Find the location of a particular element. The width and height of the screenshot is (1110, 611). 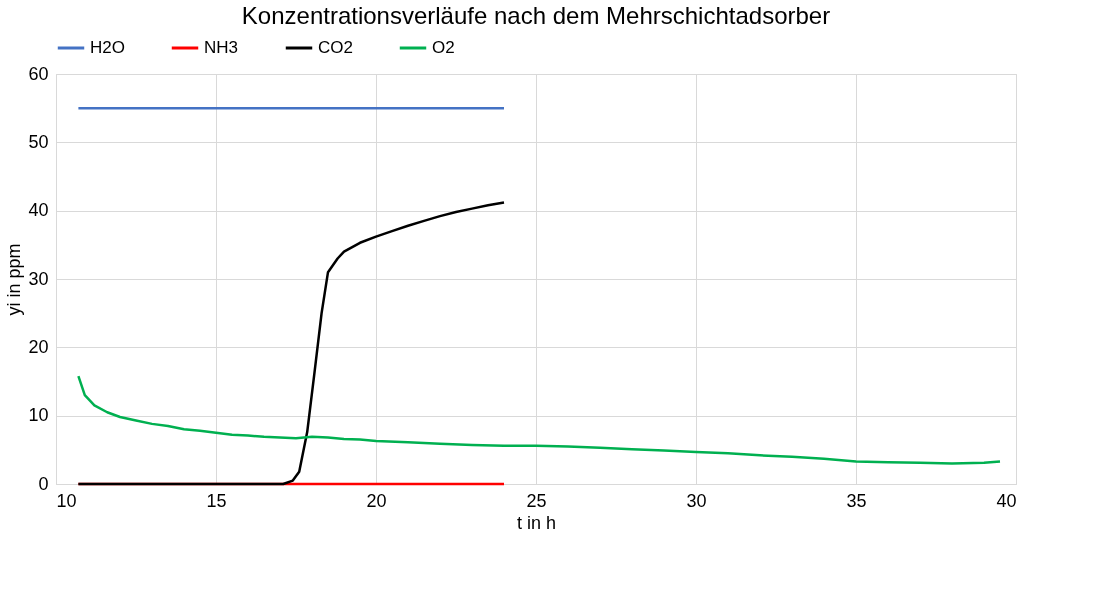

x-tick-label: 20 is located at coordinates (376, 500).